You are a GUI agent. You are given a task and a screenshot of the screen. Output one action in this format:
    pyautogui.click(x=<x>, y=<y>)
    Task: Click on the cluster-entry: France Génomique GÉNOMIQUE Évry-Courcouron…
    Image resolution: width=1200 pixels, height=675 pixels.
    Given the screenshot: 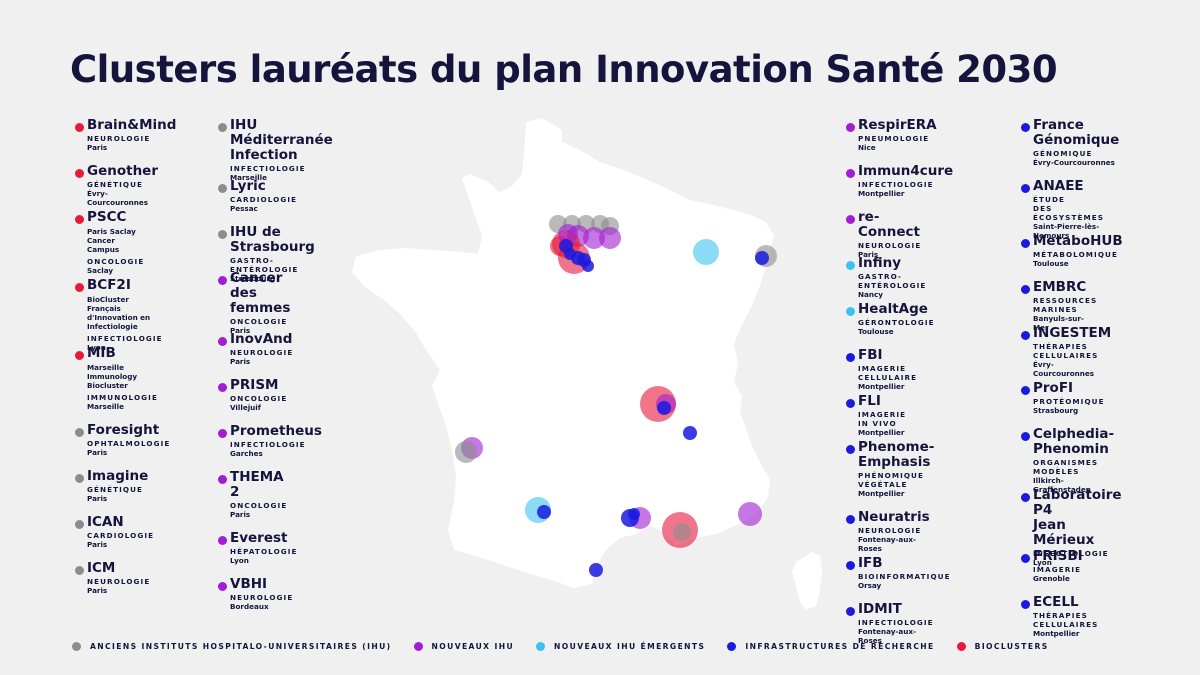 What is the action you would take?
    pyautogui.click(x=1070, y=142)
    